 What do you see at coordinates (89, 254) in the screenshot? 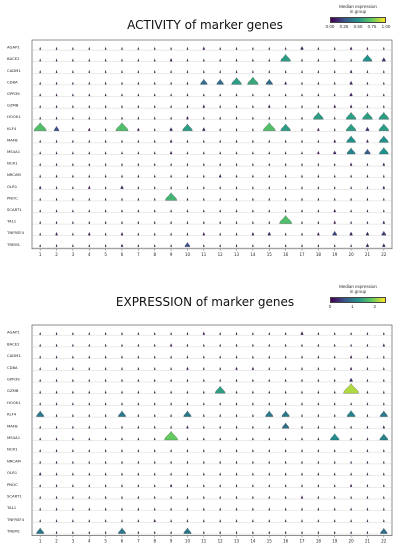
I see `group-label: 4` at bounding box center [89, 254].